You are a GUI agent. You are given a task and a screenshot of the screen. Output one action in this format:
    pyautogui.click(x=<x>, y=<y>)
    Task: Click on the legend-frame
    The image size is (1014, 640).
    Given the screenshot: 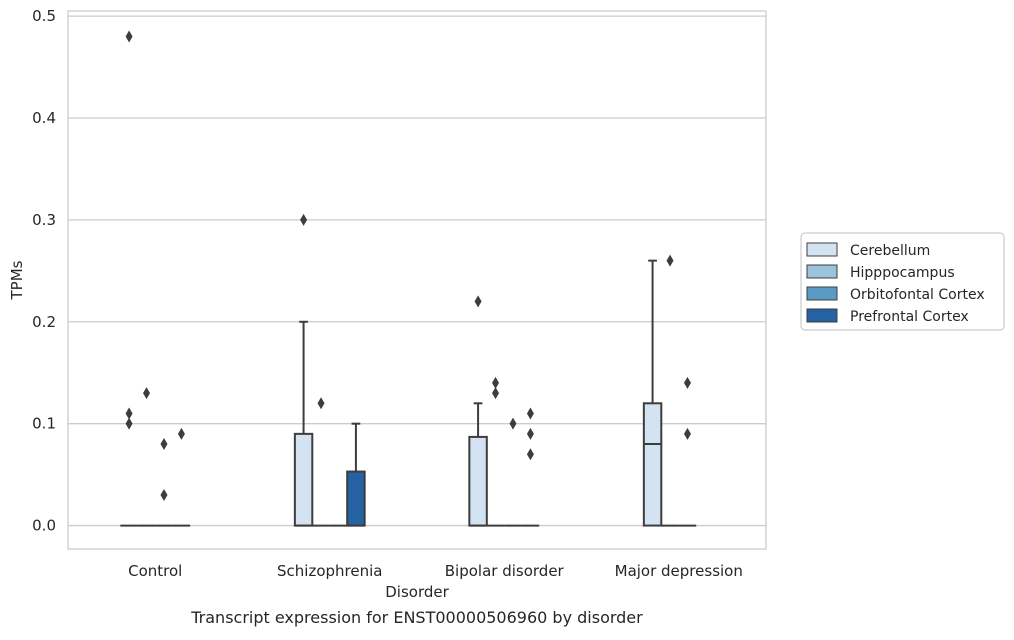 What is the action you would take?
    pyautogui.click(x=902, y=281)
    